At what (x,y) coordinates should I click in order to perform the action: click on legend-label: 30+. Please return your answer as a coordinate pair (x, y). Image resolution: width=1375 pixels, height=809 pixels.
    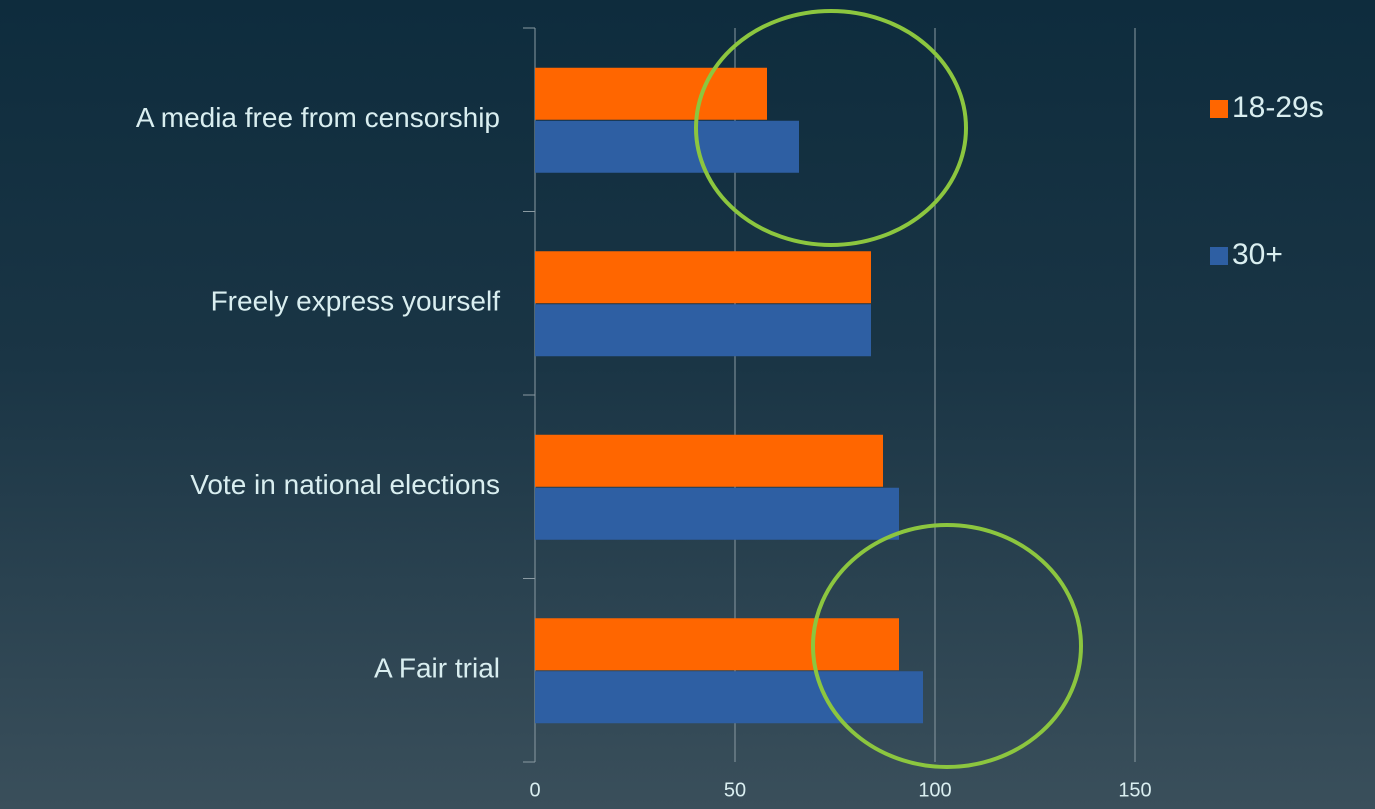
    Looking at the image, I should click on (1257, 254).